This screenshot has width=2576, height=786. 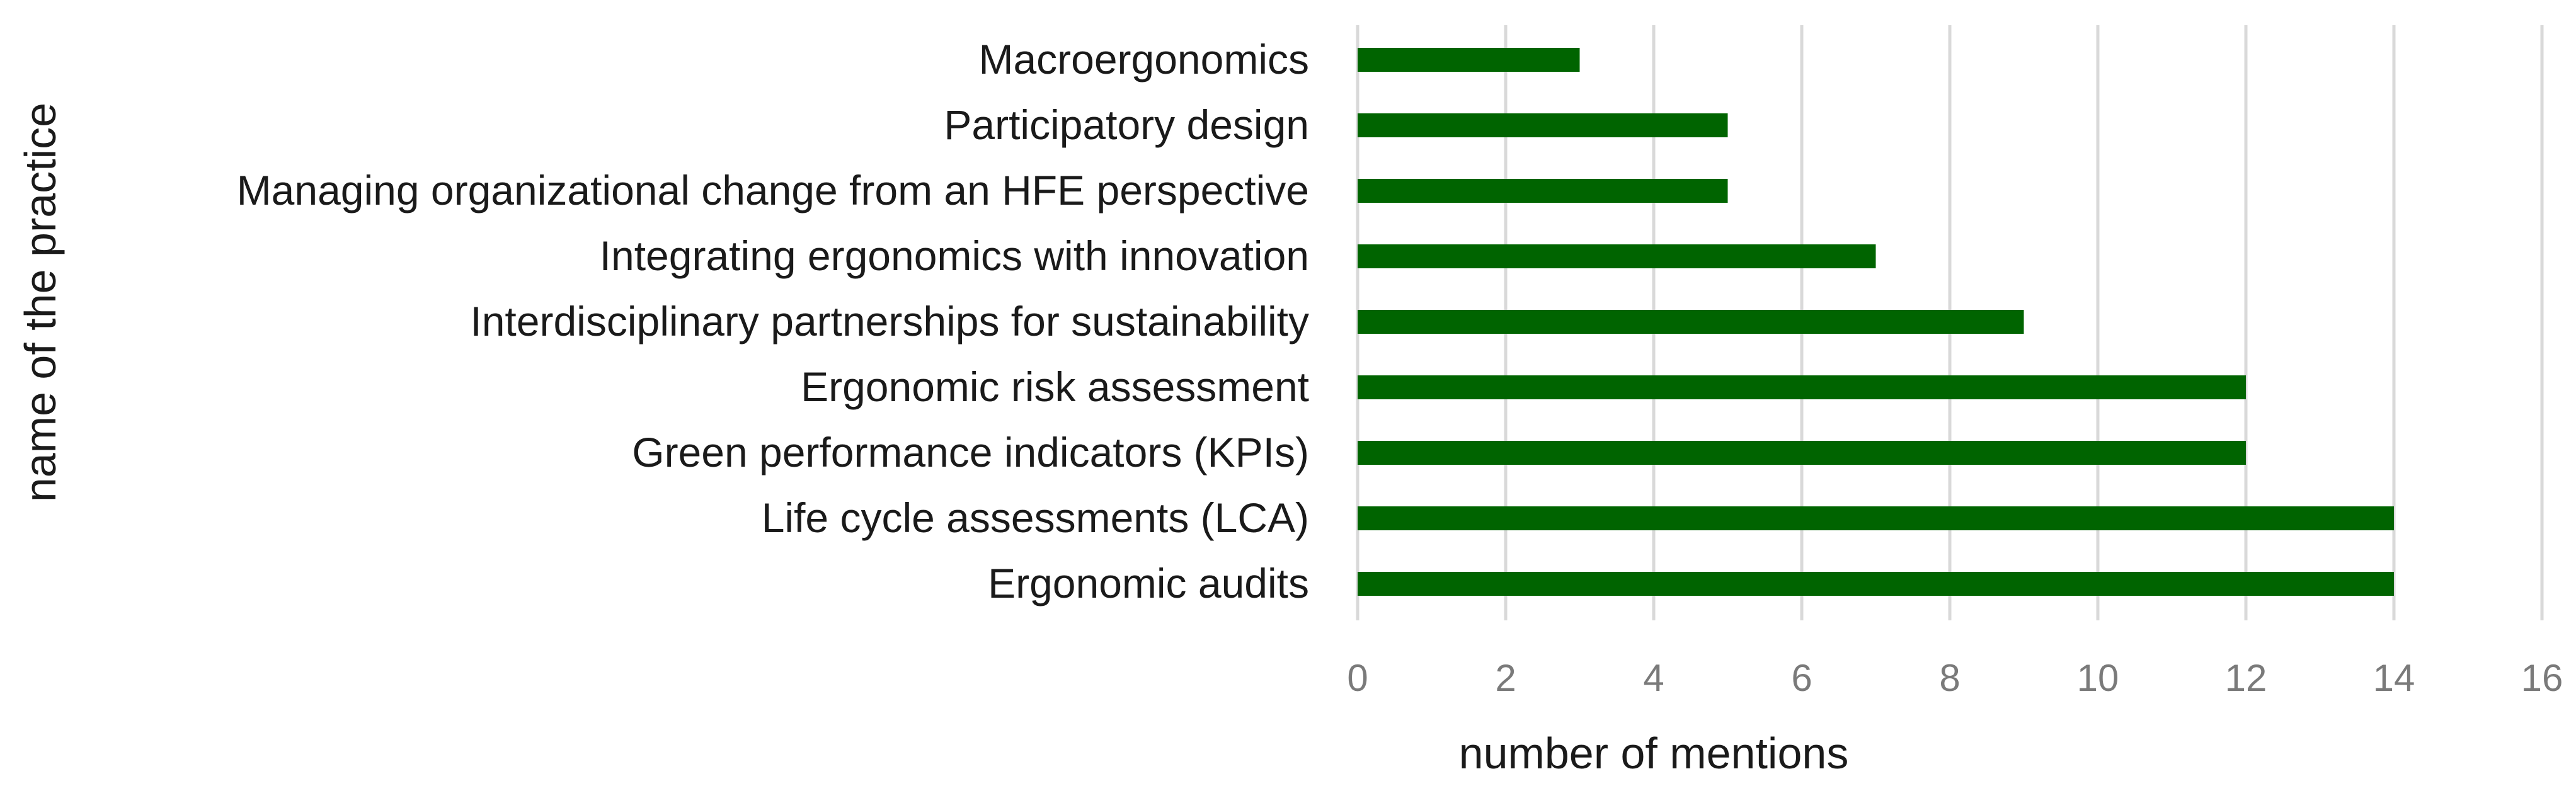 What do you see at coordinates (970, 452) in the screenshot?
I see `category-label: Green performance indicators (KPIs)` at bounding box center [970, 452].